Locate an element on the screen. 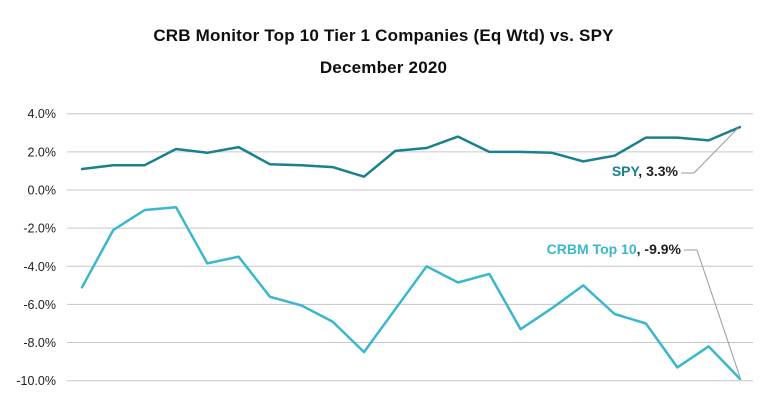 Image resolution: width=767 pixels, height=401 pixels. chart-subtitle: December 2020 is located at coordinates (383, 67).